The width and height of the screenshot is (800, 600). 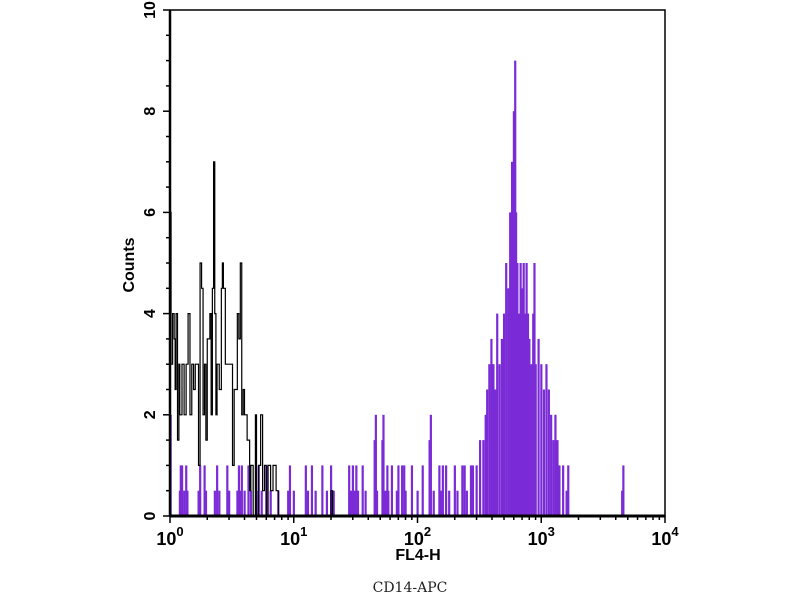 I want to click on x-tick-label: 10¹, so click(x=293, y=536).